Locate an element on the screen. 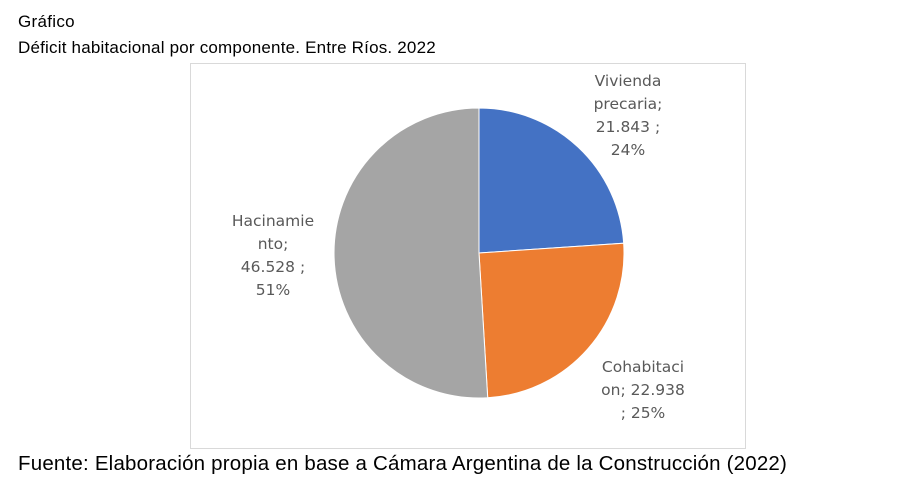 This screenshot has height=504, width=911. data-label-line: Vivienda is located at coordinates (628, 81).